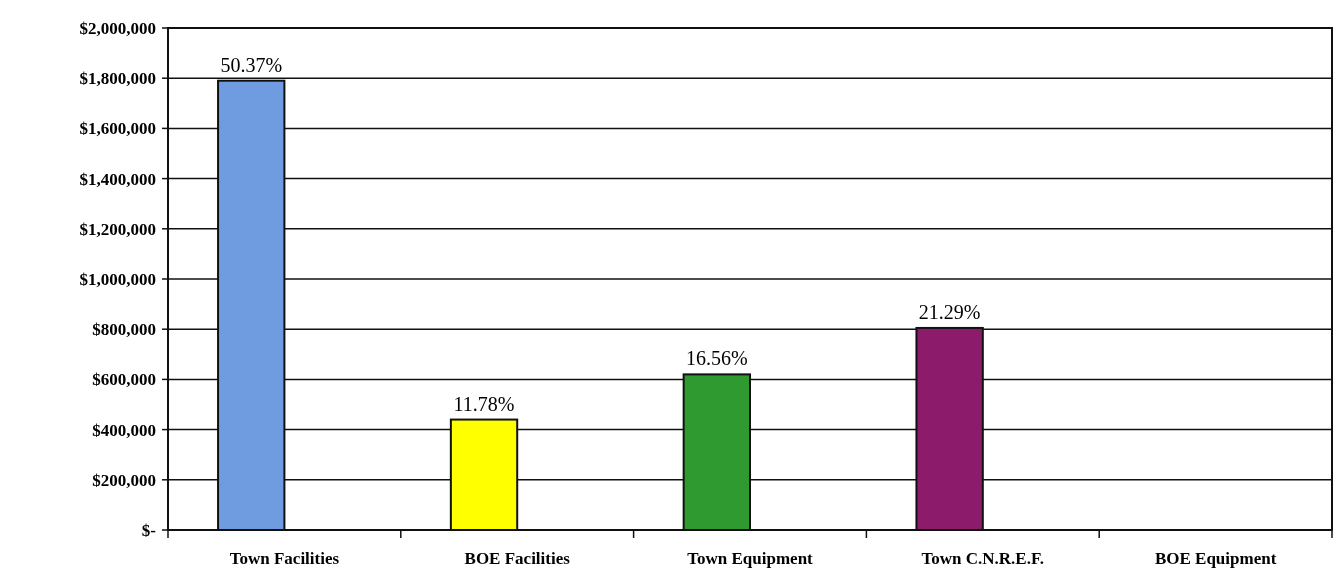  Describe the element at coordinates (124, 380) in the screenshot. I see `y-tick-label: $600,000` at that location.